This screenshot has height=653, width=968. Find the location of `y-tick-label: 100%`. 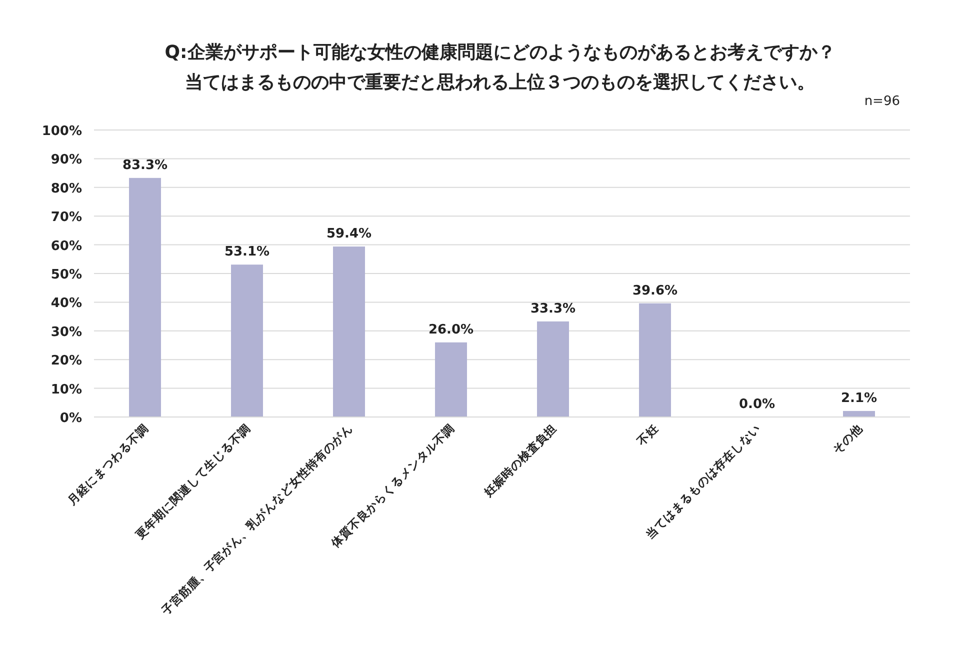

y-tick-label: 100% is located at coordinates (62, 131).